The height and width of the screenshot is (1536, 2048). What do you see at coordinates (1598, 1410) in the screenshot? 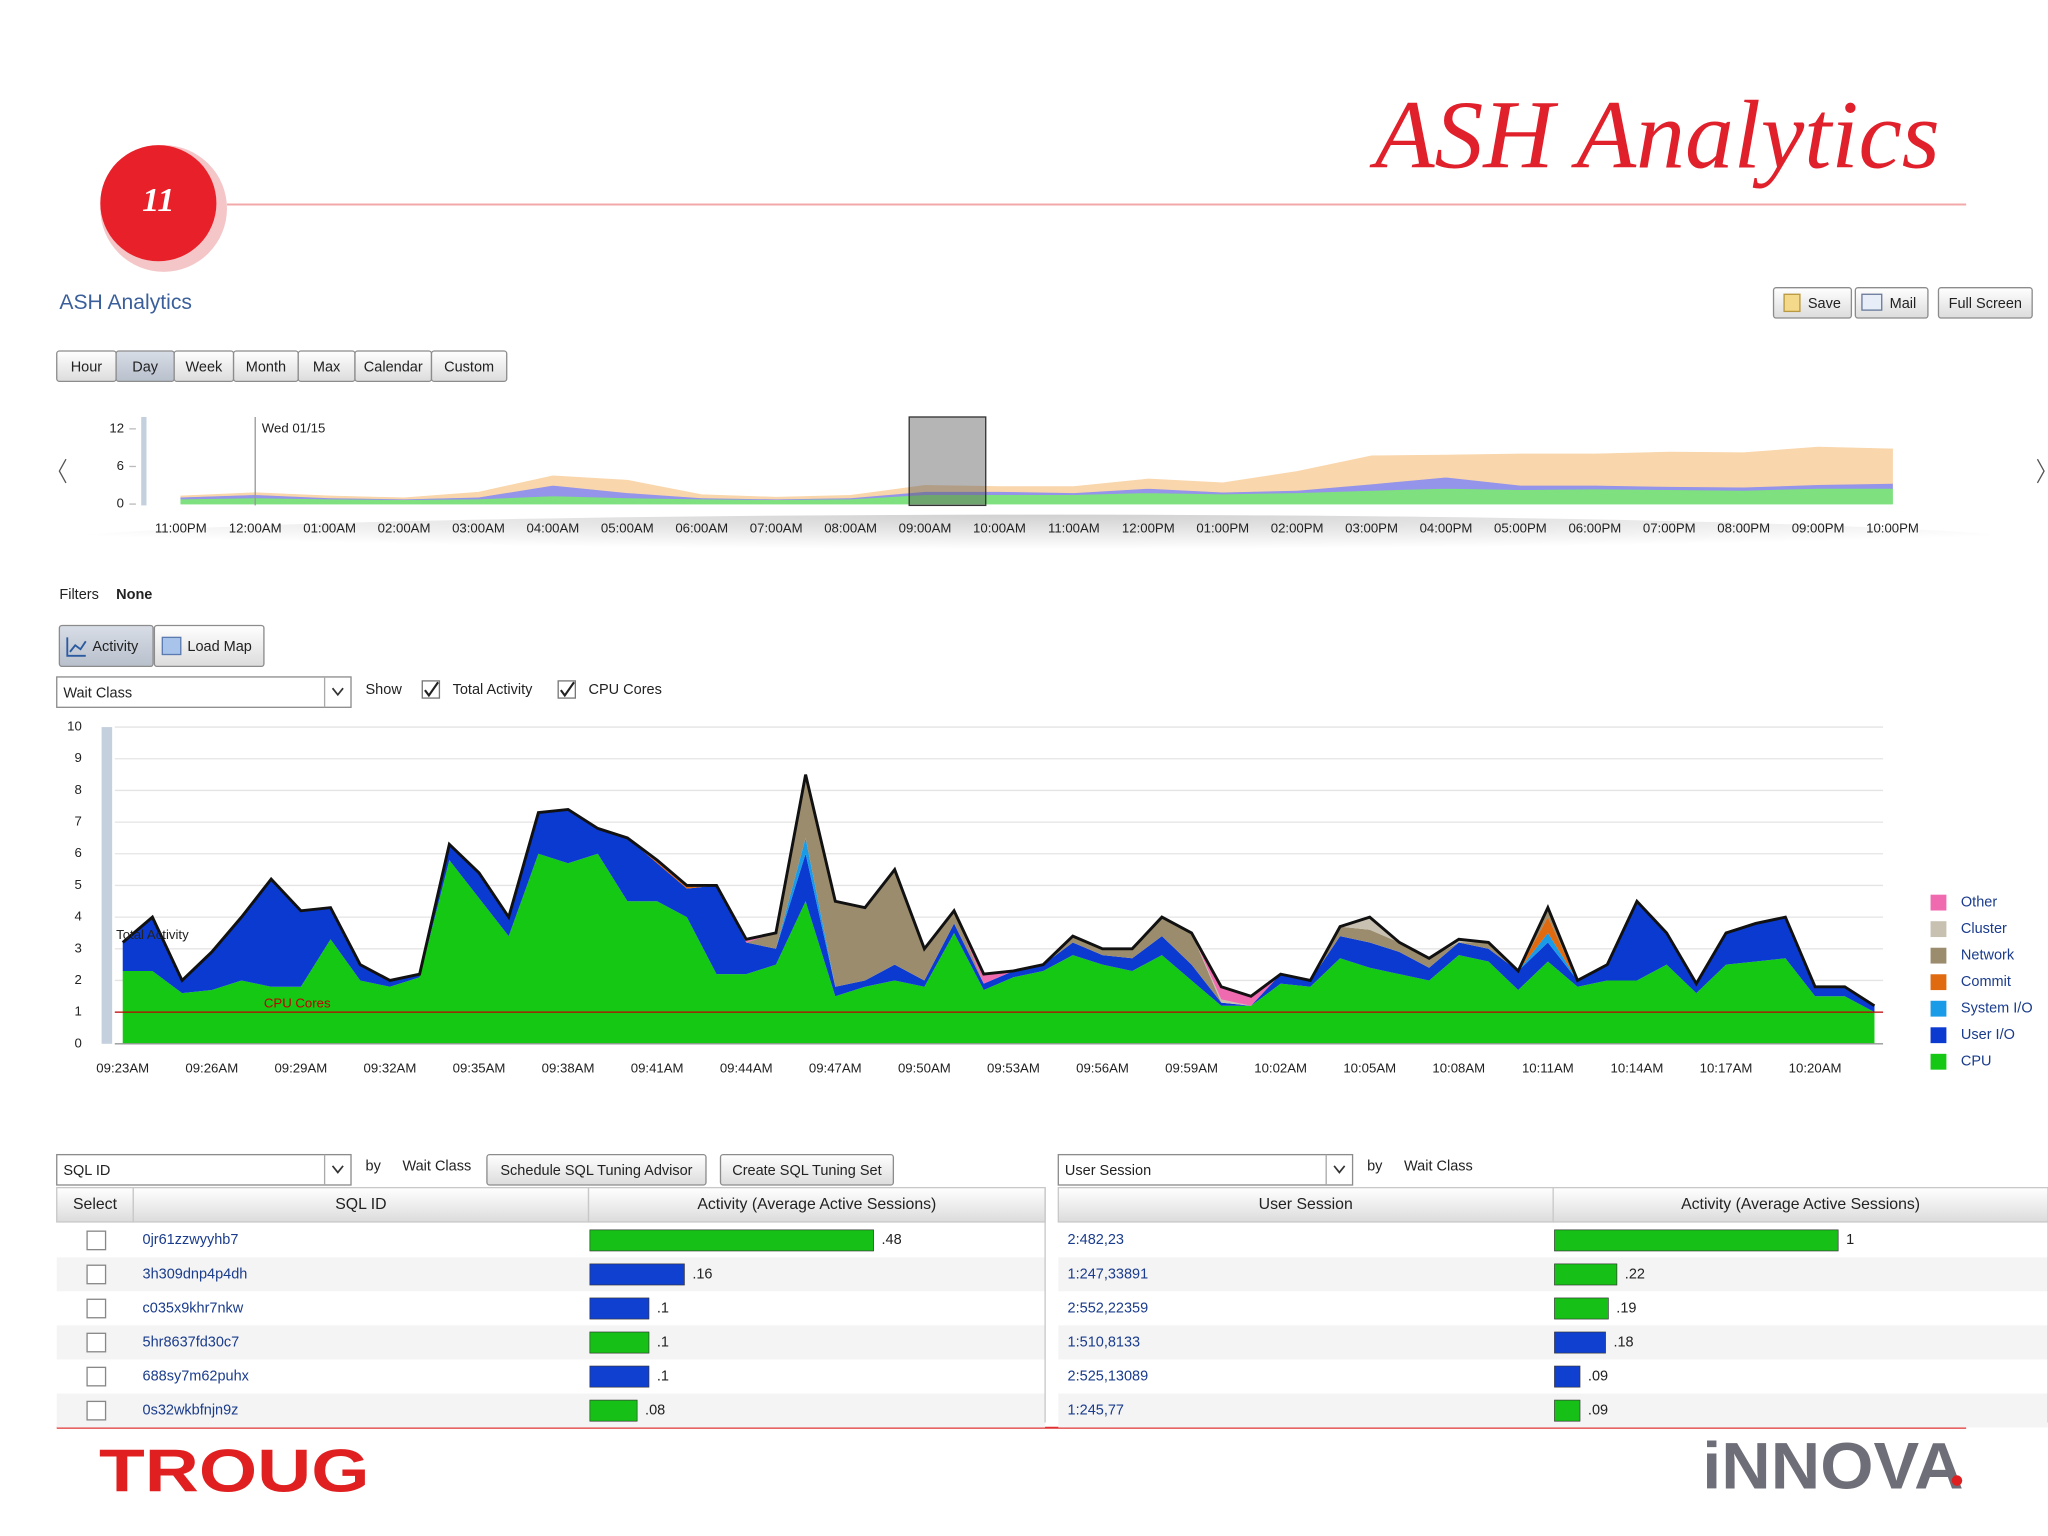
I see `value-label: .09` at bounding box center [1598, 1410].